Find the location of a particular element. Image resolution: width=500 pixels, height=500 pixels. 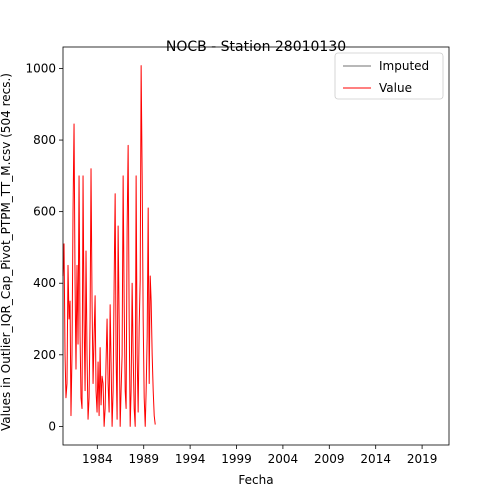

y-tick-label: 600 is located at coordinates (44, 212).